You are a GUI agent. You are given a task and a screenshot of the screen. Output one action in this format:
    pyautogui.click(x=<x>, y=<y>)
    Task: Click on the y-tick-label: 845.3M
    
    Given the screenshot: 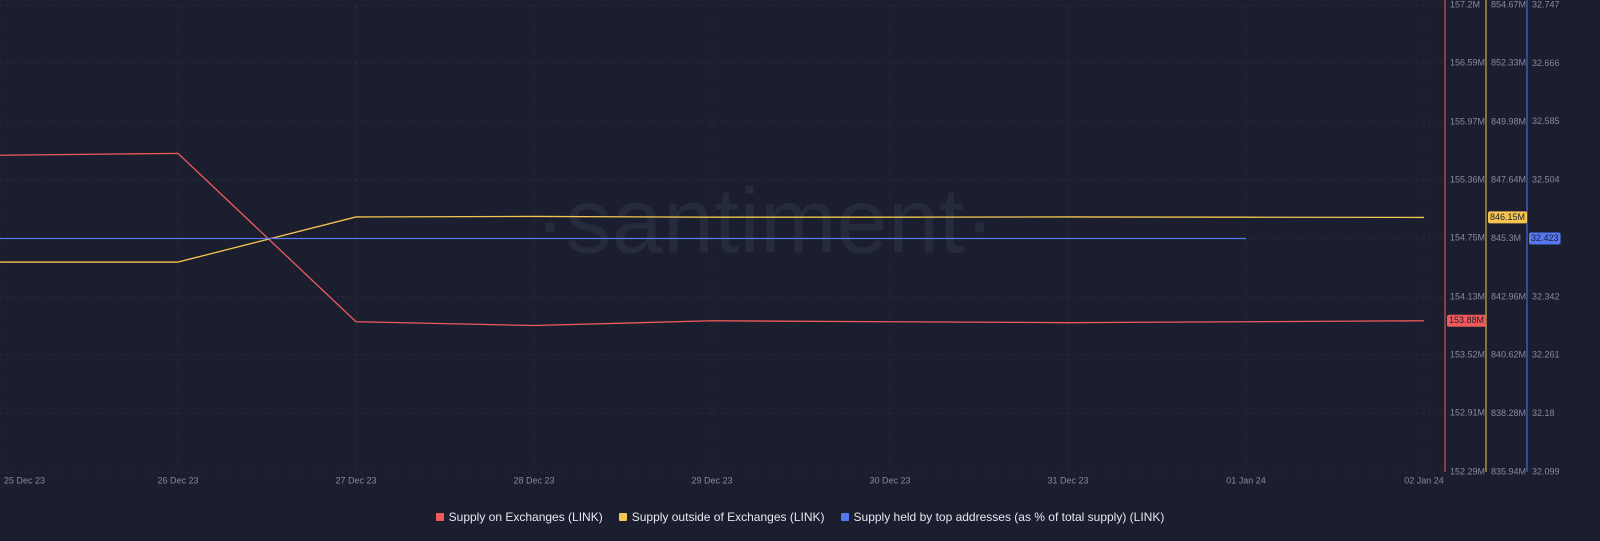 What is the action you would take?
    pyautogui.click(x=1506, y=238)
    